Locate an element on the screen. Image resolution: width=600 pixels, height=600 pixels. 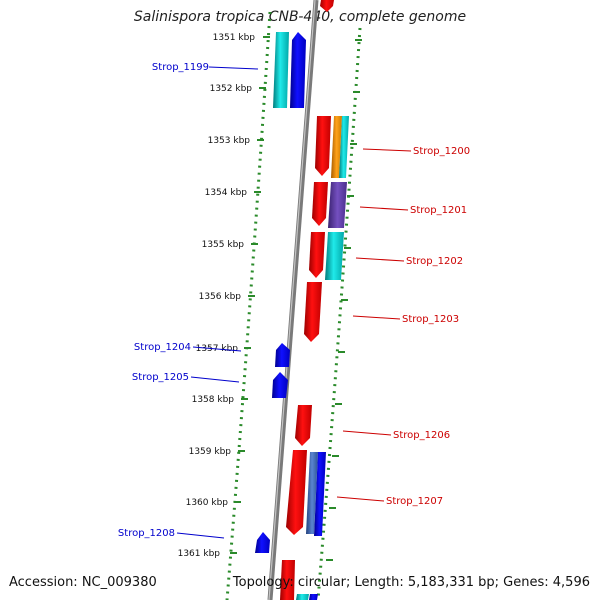
label-strop-1200: Strop_1200 is located at coordinates (441, 151).